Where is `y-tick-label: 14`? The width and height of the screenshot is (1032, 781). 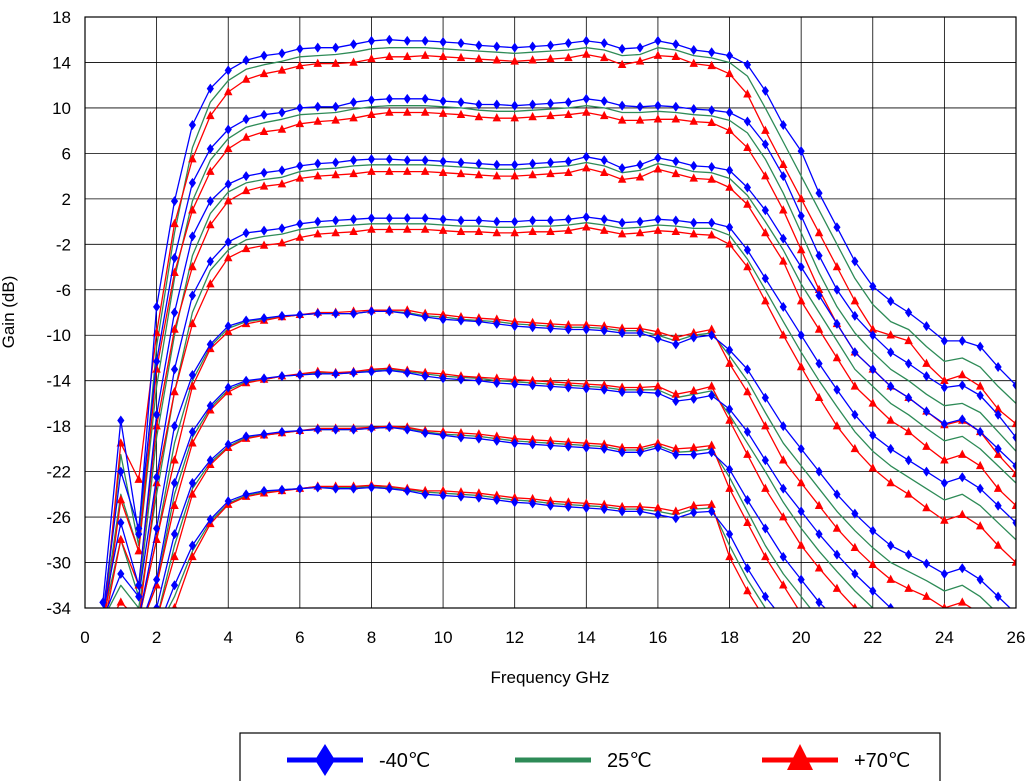 y-tick-label: 14 is located at coordinates (61, 62).